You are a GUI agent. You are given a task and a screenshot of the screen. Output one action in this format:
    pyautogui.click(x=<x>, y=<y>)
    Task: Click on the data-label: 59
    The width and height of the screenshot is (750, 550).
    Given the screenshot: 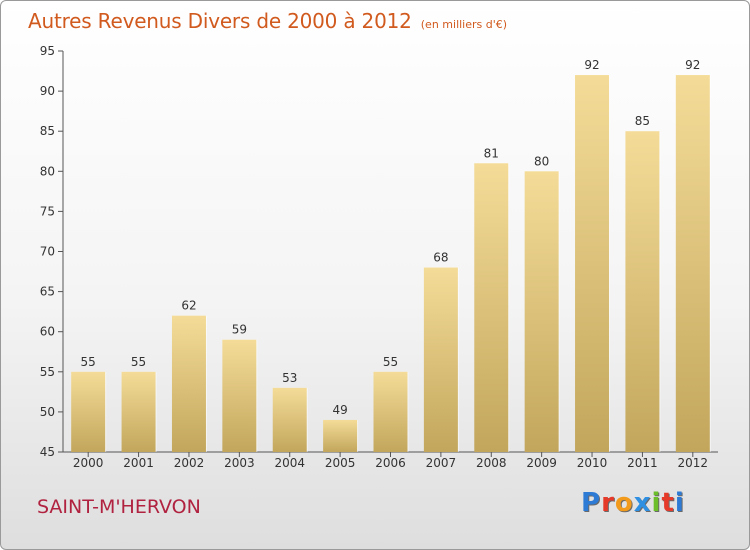 What is the action you would take?
    pyautogui.click(x=239, y=330)
    